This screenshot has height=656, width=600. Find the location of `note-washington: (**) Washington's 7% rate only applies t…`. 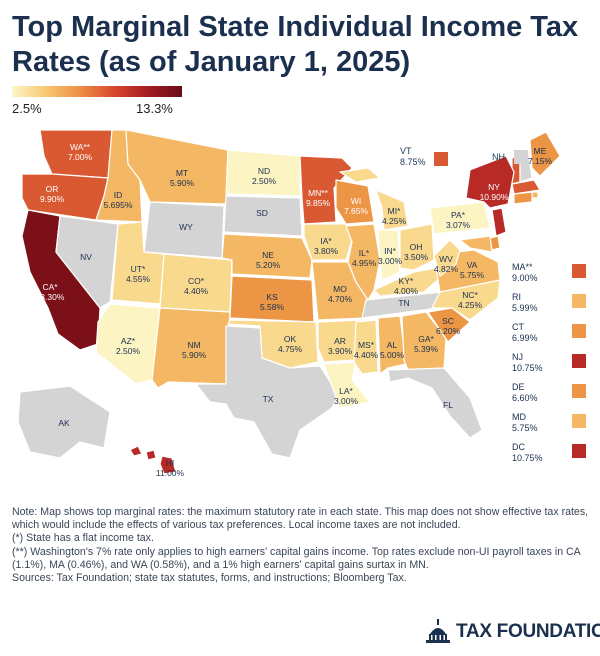

note-washington: (**) Washington's 7% rate only applies t… is located at coordinates (296, 558).